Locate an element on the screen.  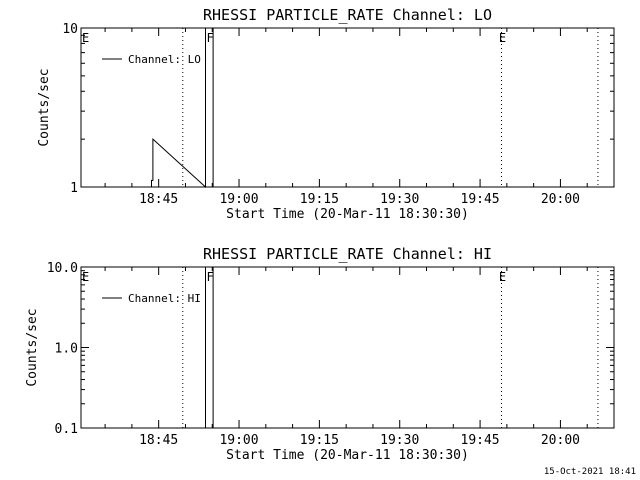
panel1-yaxis-label: Counts/sec is located at coordinates (44, 107).